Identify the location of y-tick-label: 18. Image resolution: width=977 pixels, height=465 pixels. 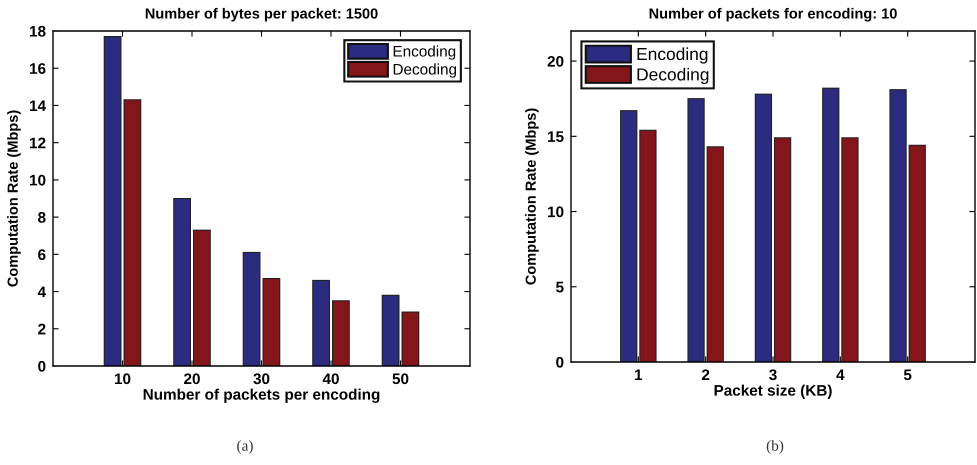
(38, 31).